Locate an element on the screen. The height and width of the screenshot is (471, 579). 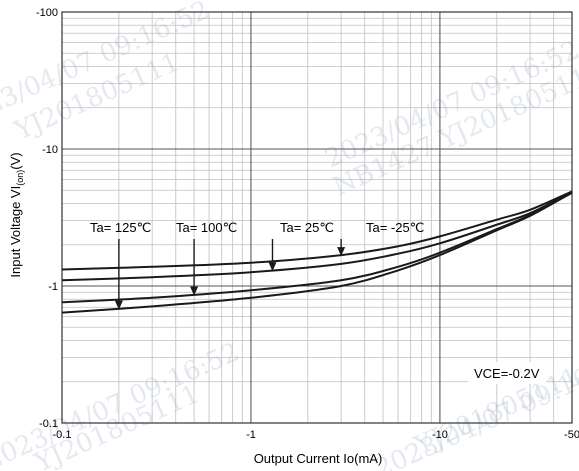
condition-background is located at coordinates (507, 373).